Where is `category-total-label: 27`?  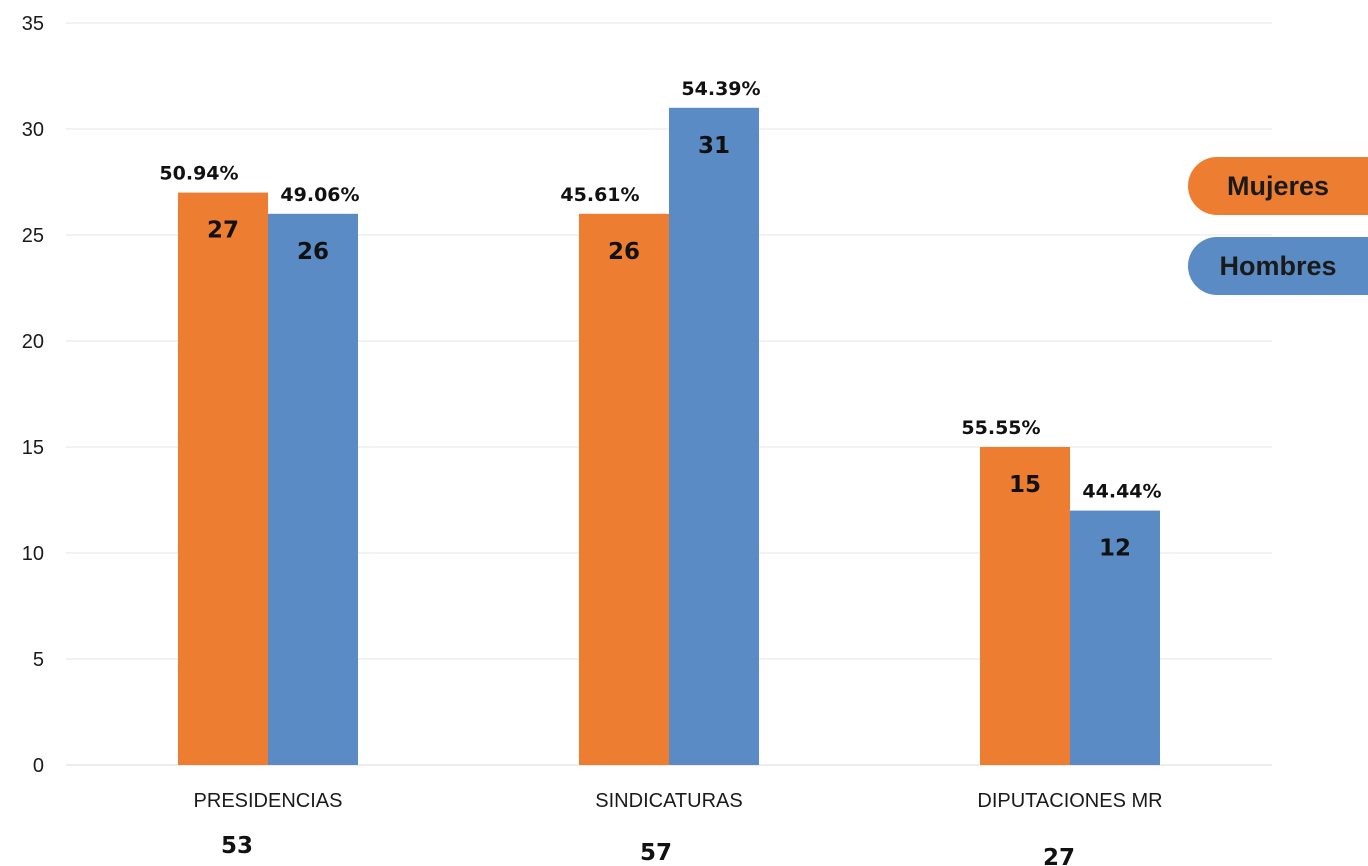
category-total-label: 27 is located at coordinates (1059, 855).